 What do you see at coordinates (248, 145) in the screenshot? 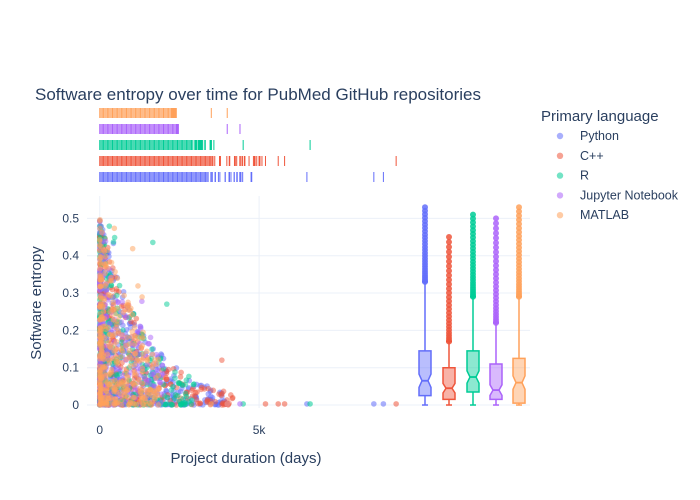
I see `rug-plots` at bounding box center [248, 145].